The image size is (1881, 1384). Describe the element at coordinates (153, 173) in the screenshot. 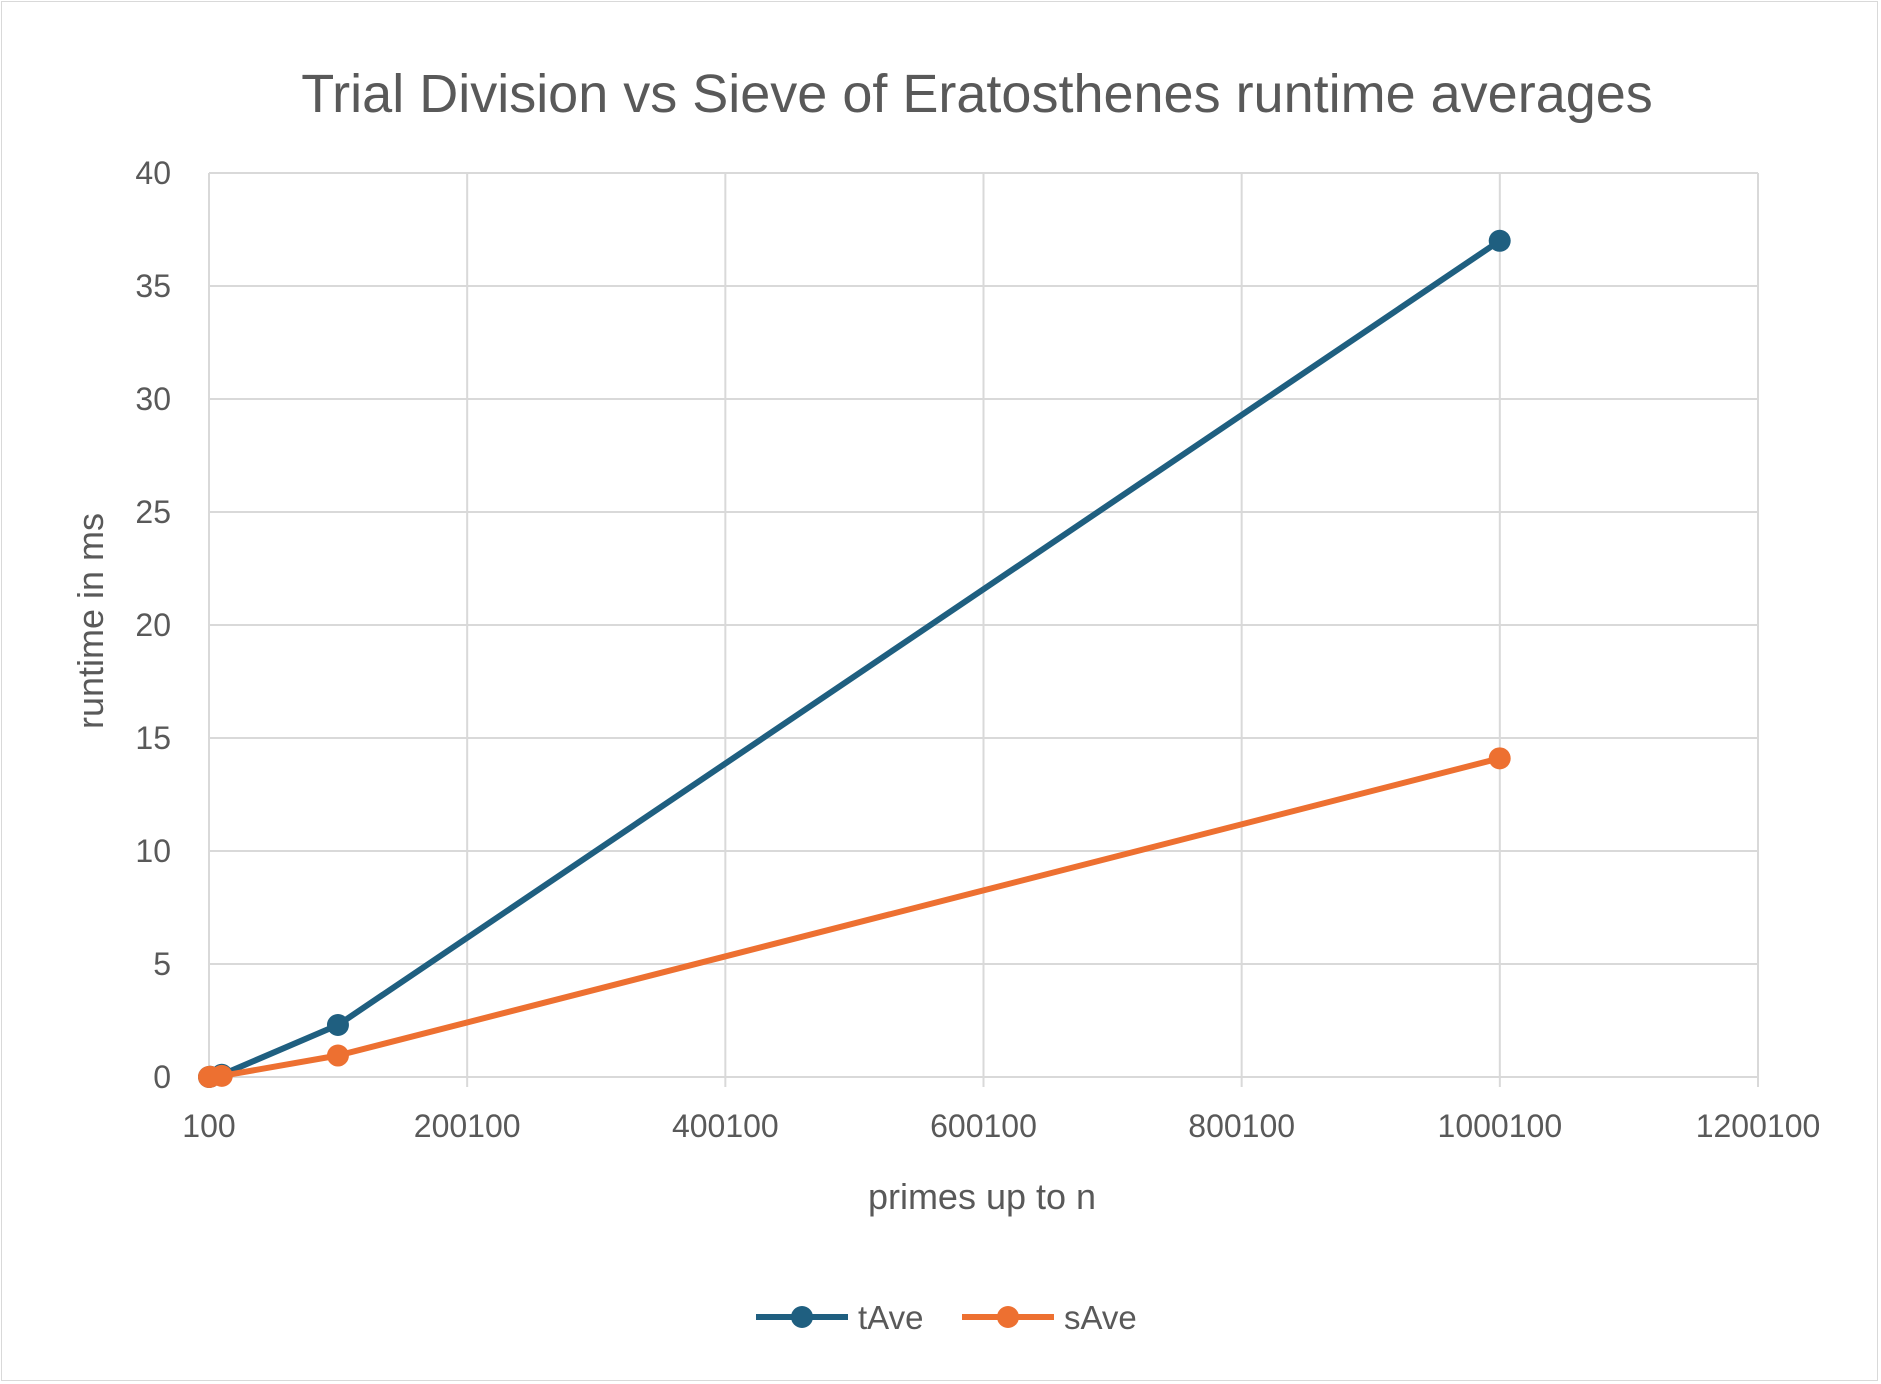

I see `y-tick-label: 40` at that location.